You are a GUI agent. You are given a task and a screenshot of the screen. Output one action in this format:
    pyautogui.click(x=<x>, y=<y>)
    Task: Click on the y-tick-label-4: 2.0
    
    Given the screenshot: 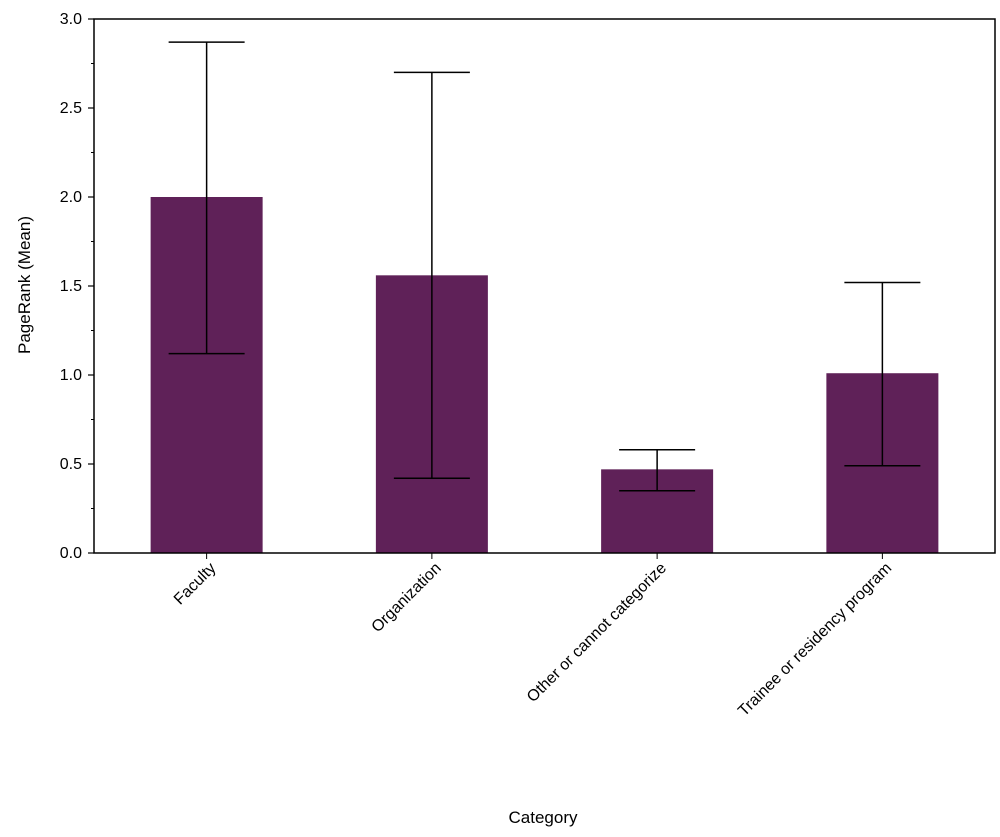 What is the action you would take?
    pyautogui.click(x=71, y=197)
    